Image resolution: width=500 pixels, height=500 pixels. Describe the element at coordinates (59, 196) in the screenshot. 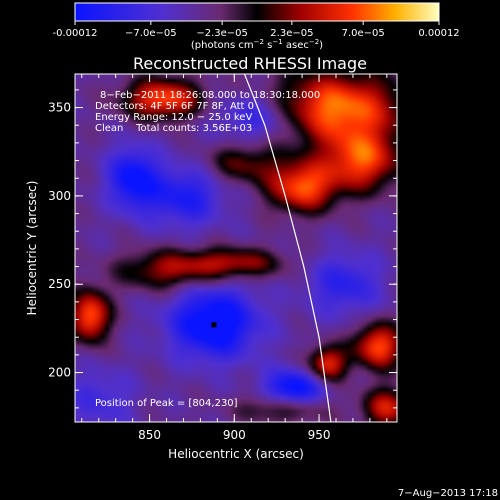

I see `y-tick-label: 300` at that location.